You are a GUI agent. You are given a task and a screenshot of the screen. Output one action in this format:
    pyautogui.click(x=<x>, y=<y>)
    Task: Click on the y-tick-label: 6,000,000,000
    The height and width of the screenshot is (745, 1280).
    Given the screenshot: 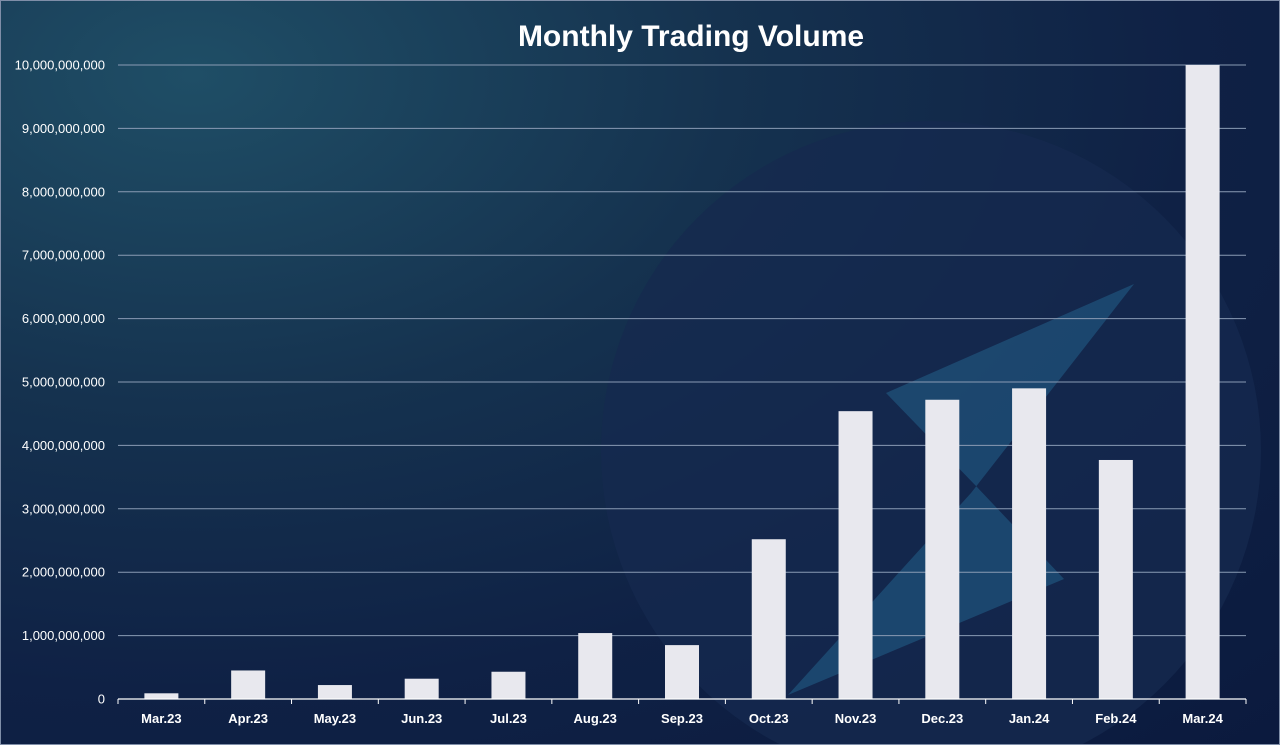 What is the action you would take?
    pyautogui.click(x=63, y=318)
    